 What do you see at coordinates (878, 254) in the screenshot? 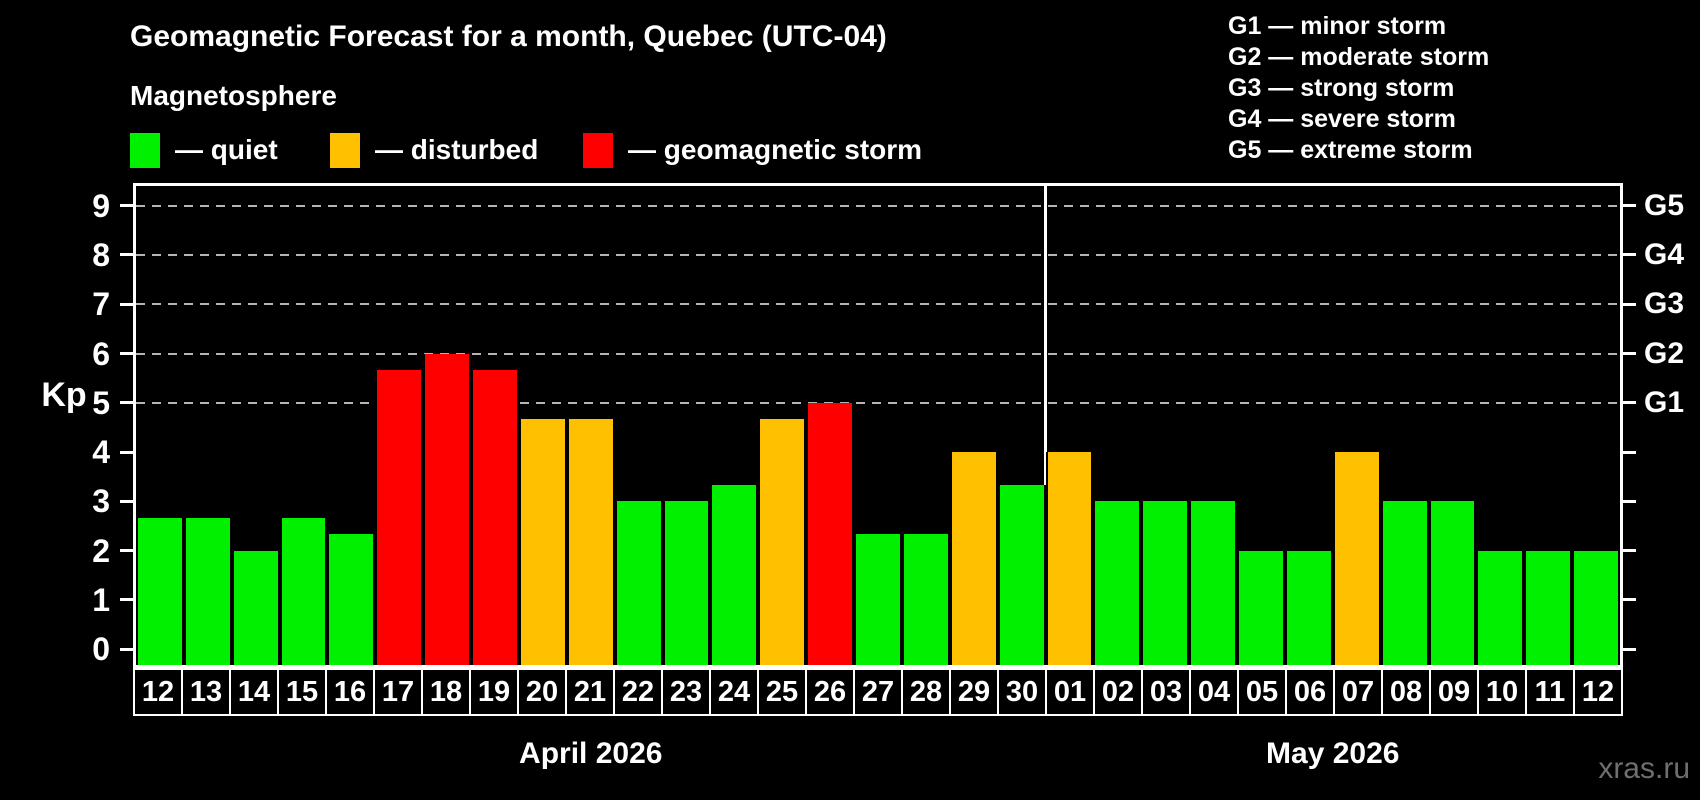
I see `gridline-kp8` at bounding box center [878, 254].